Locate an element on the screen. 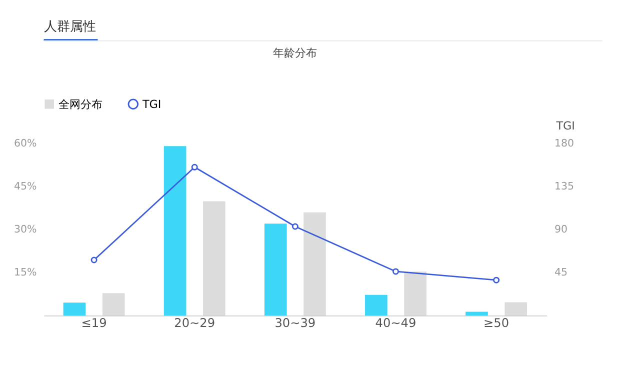  y-tick-label: 45% is located at coordinates (26, 186).